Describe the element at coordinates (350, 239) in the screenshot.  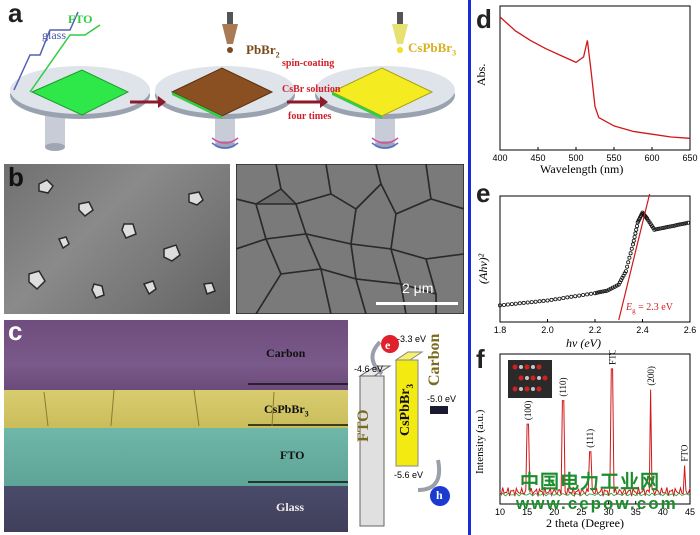
I see `sem-cspbbr3-grains` at that location.